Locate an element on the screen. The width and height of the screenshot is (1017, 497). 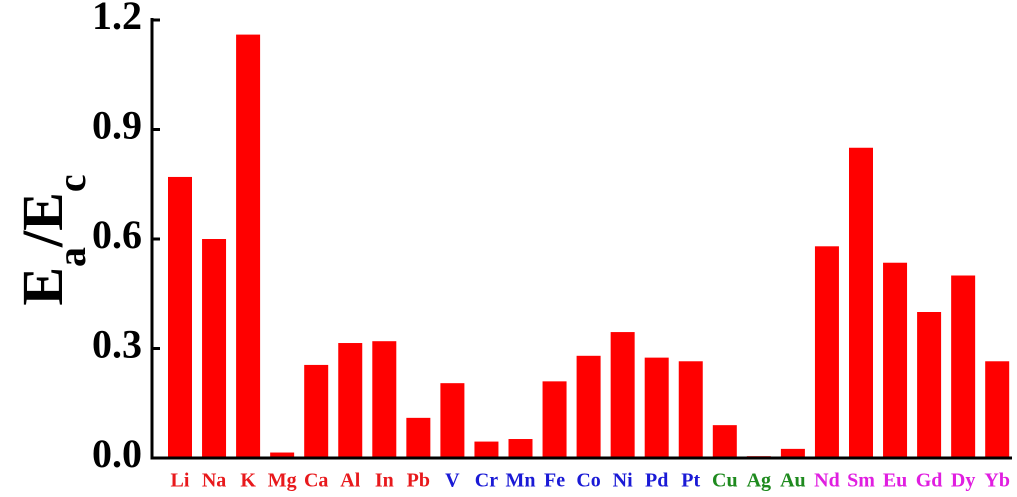
x-tick-label: Co is located at coordinates (588, 481).